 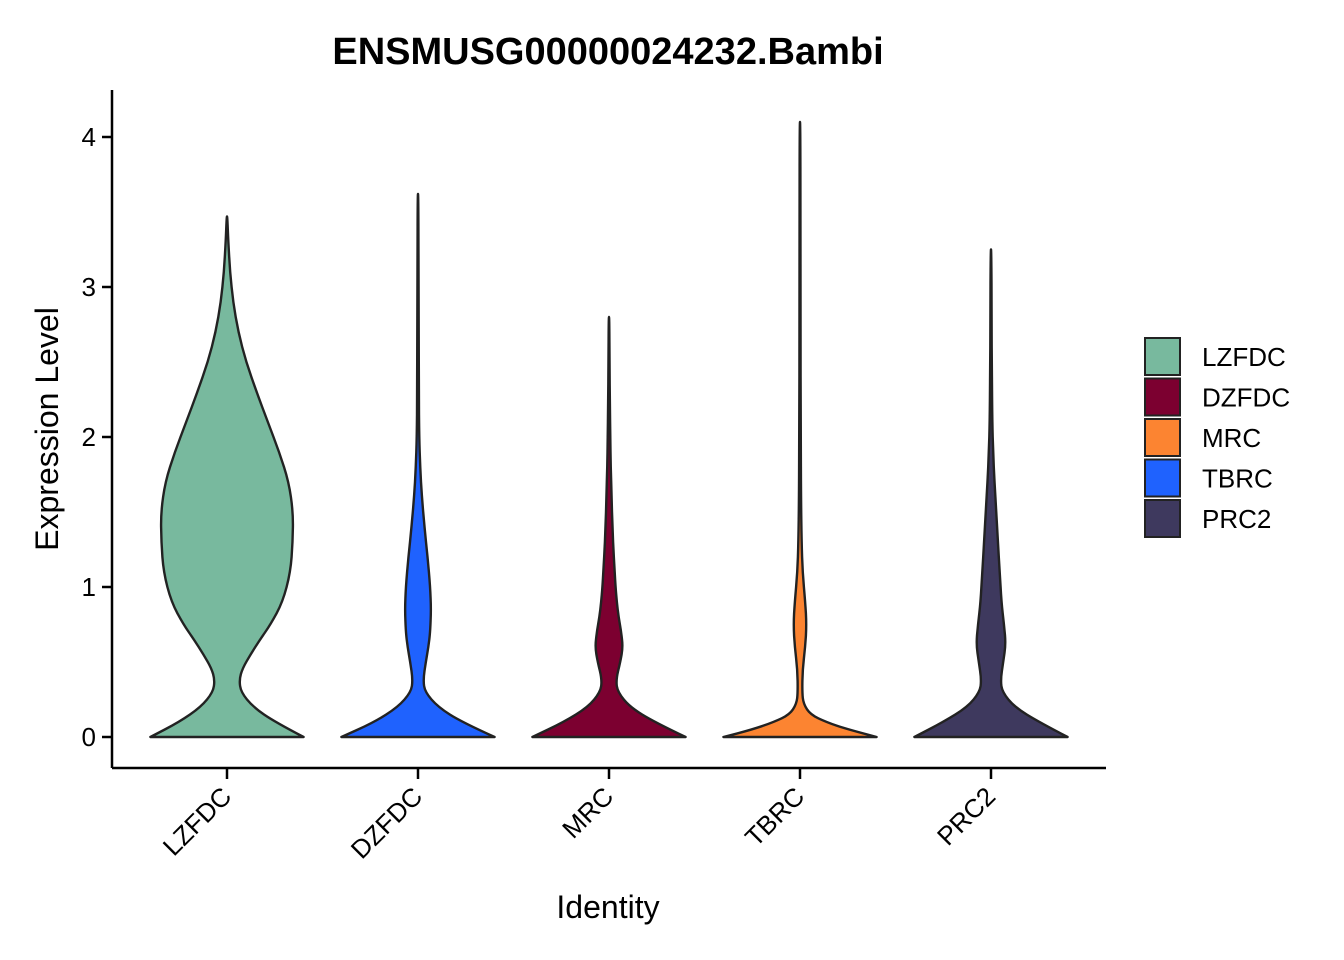 What do you see at coordinates (89, 437) in the screenshot?
I see `y-tick-label: 2` at bounding box center [89, 437].